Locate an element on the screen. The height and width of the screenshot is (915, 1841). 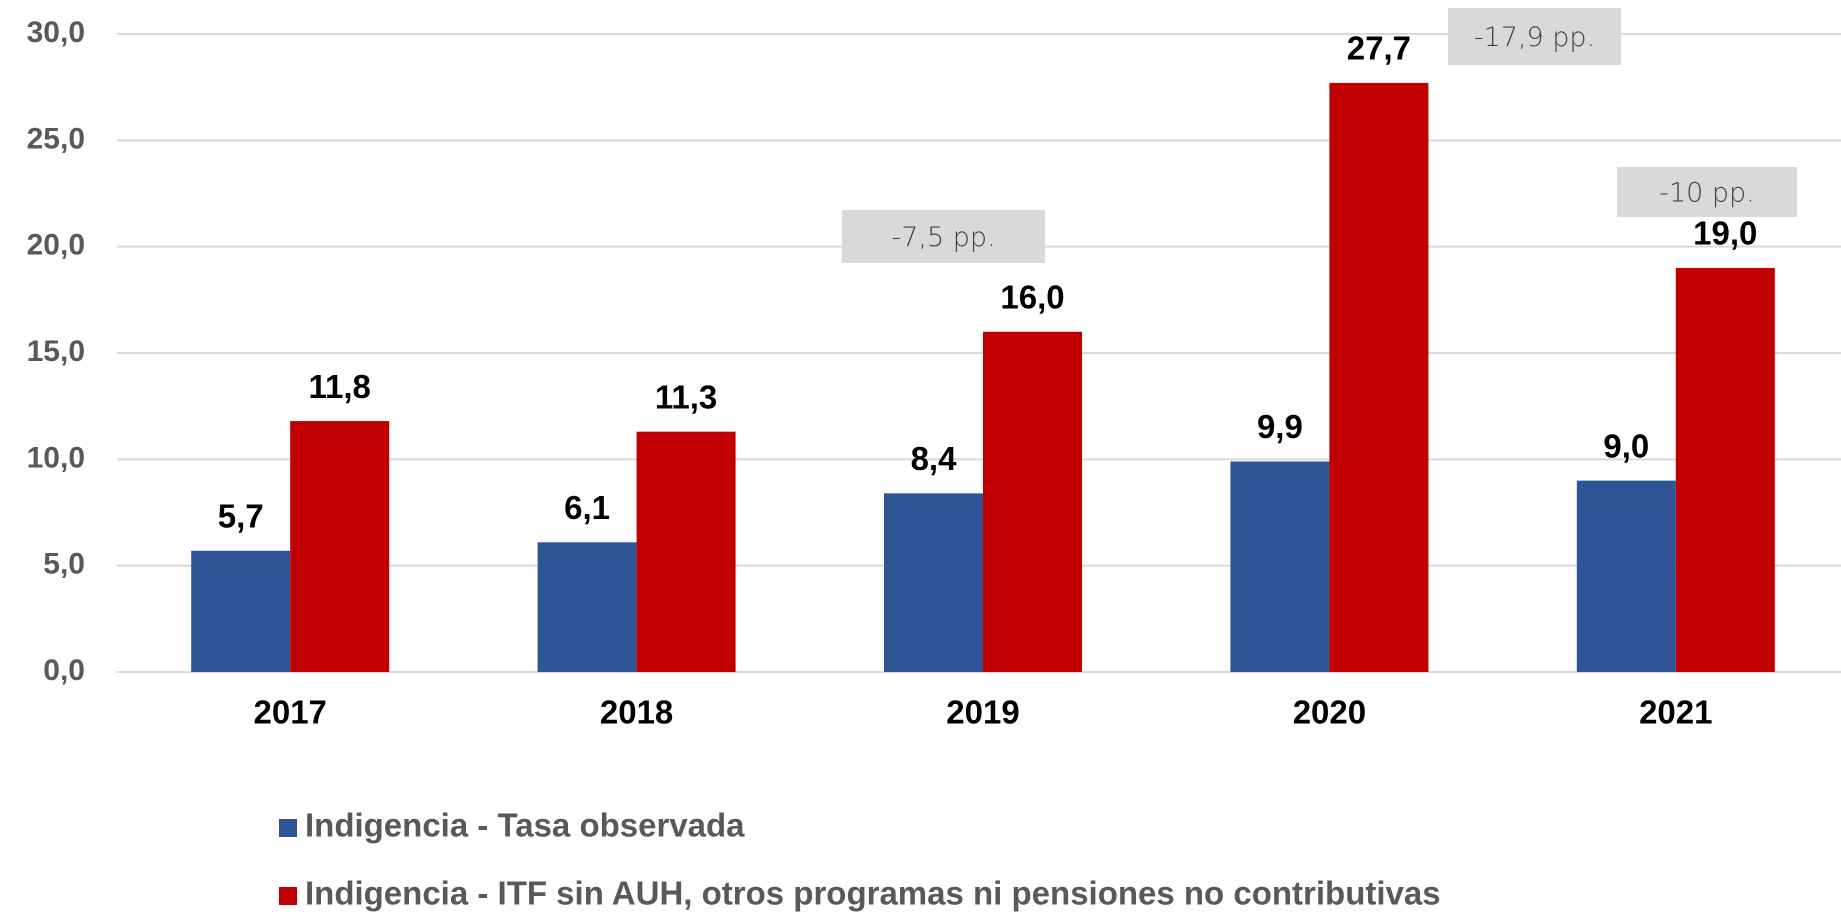
x-tick-label: 2020 is located at coordinates (1329, 712).